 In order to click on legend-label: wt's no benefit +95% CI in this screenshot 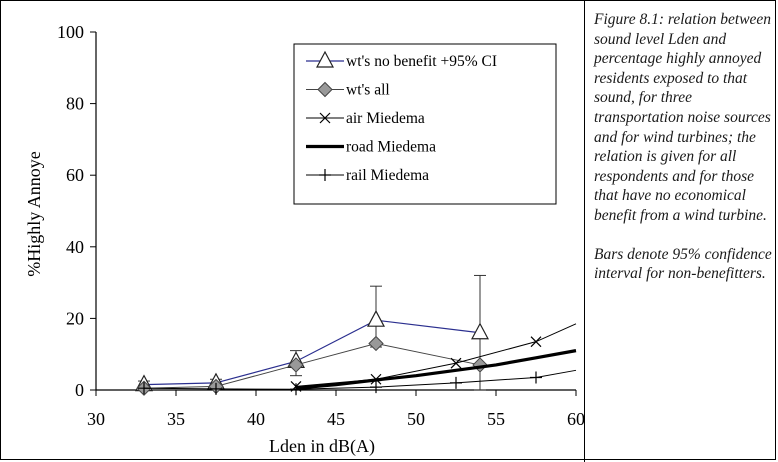, I will do `click(421, 61)`.